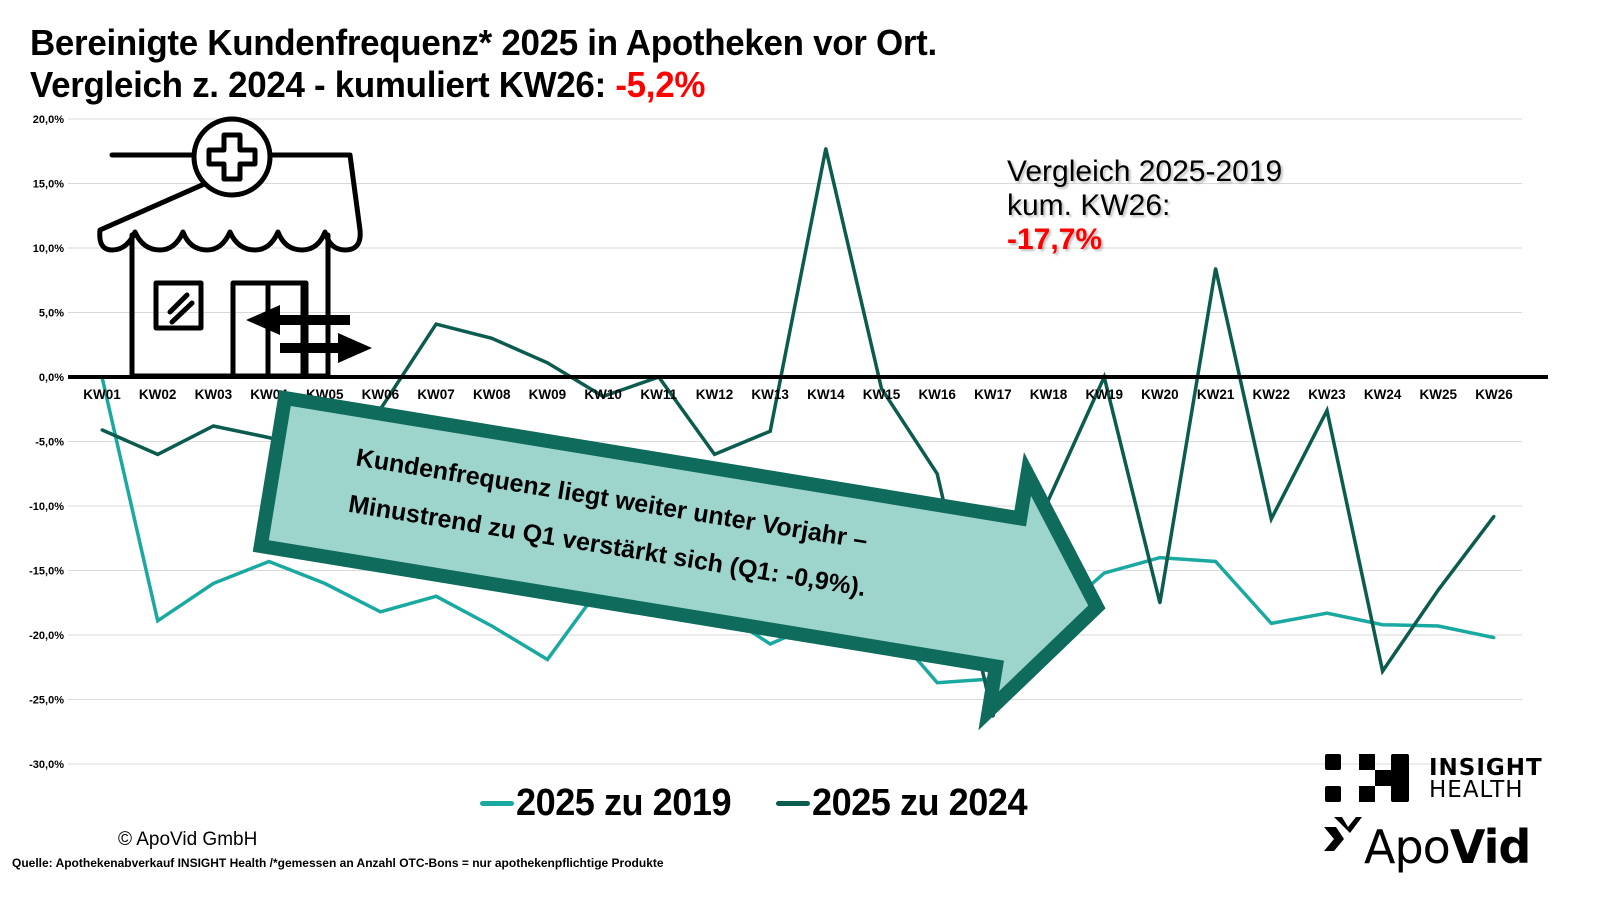 The height and width of the screenshot is (900, 1600). What do you see at coordinates (214, 394) in the screenshot?
I see `x-tick-label: KW03` at bounding box center [214, 394].